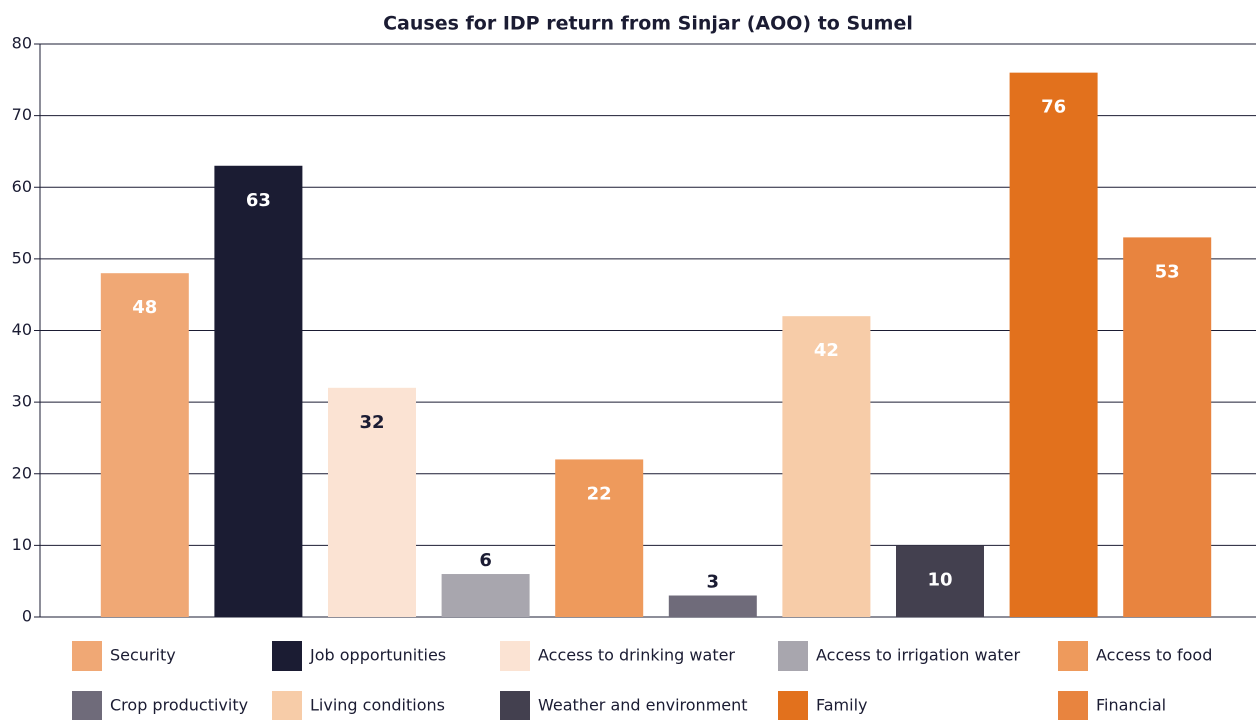 Image resolution: width=1256 pixels, height=720 pixels. I want to click on legend-label: Weather and environment, so click(643, 705).